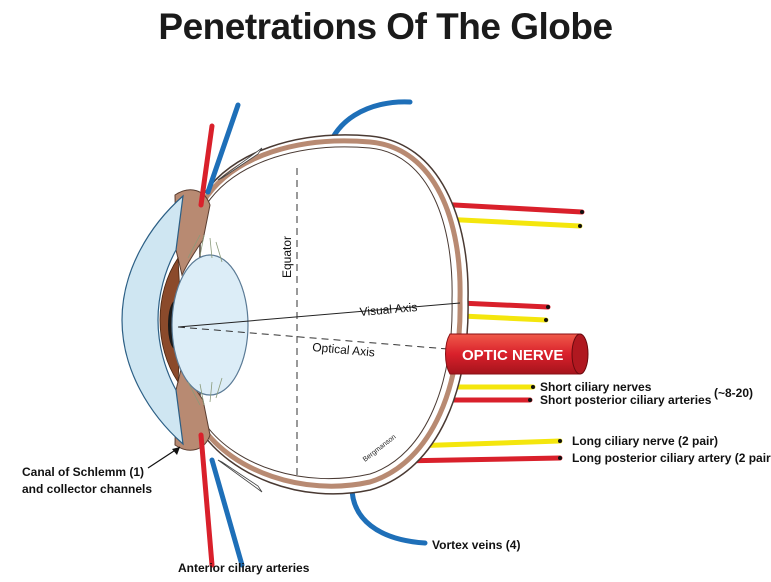  What do you see at coordinates (626, 400) in the screenshot?
I see `short-posterior-ciliary-arteries-label: Short posterior ciliary arteries` at bounding box center [626, 400].